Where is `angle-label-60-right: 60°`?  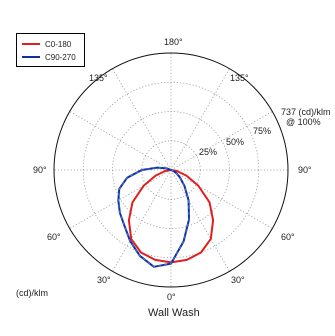
angle-label-60-right: 60° is located at coordinates (288, 237).